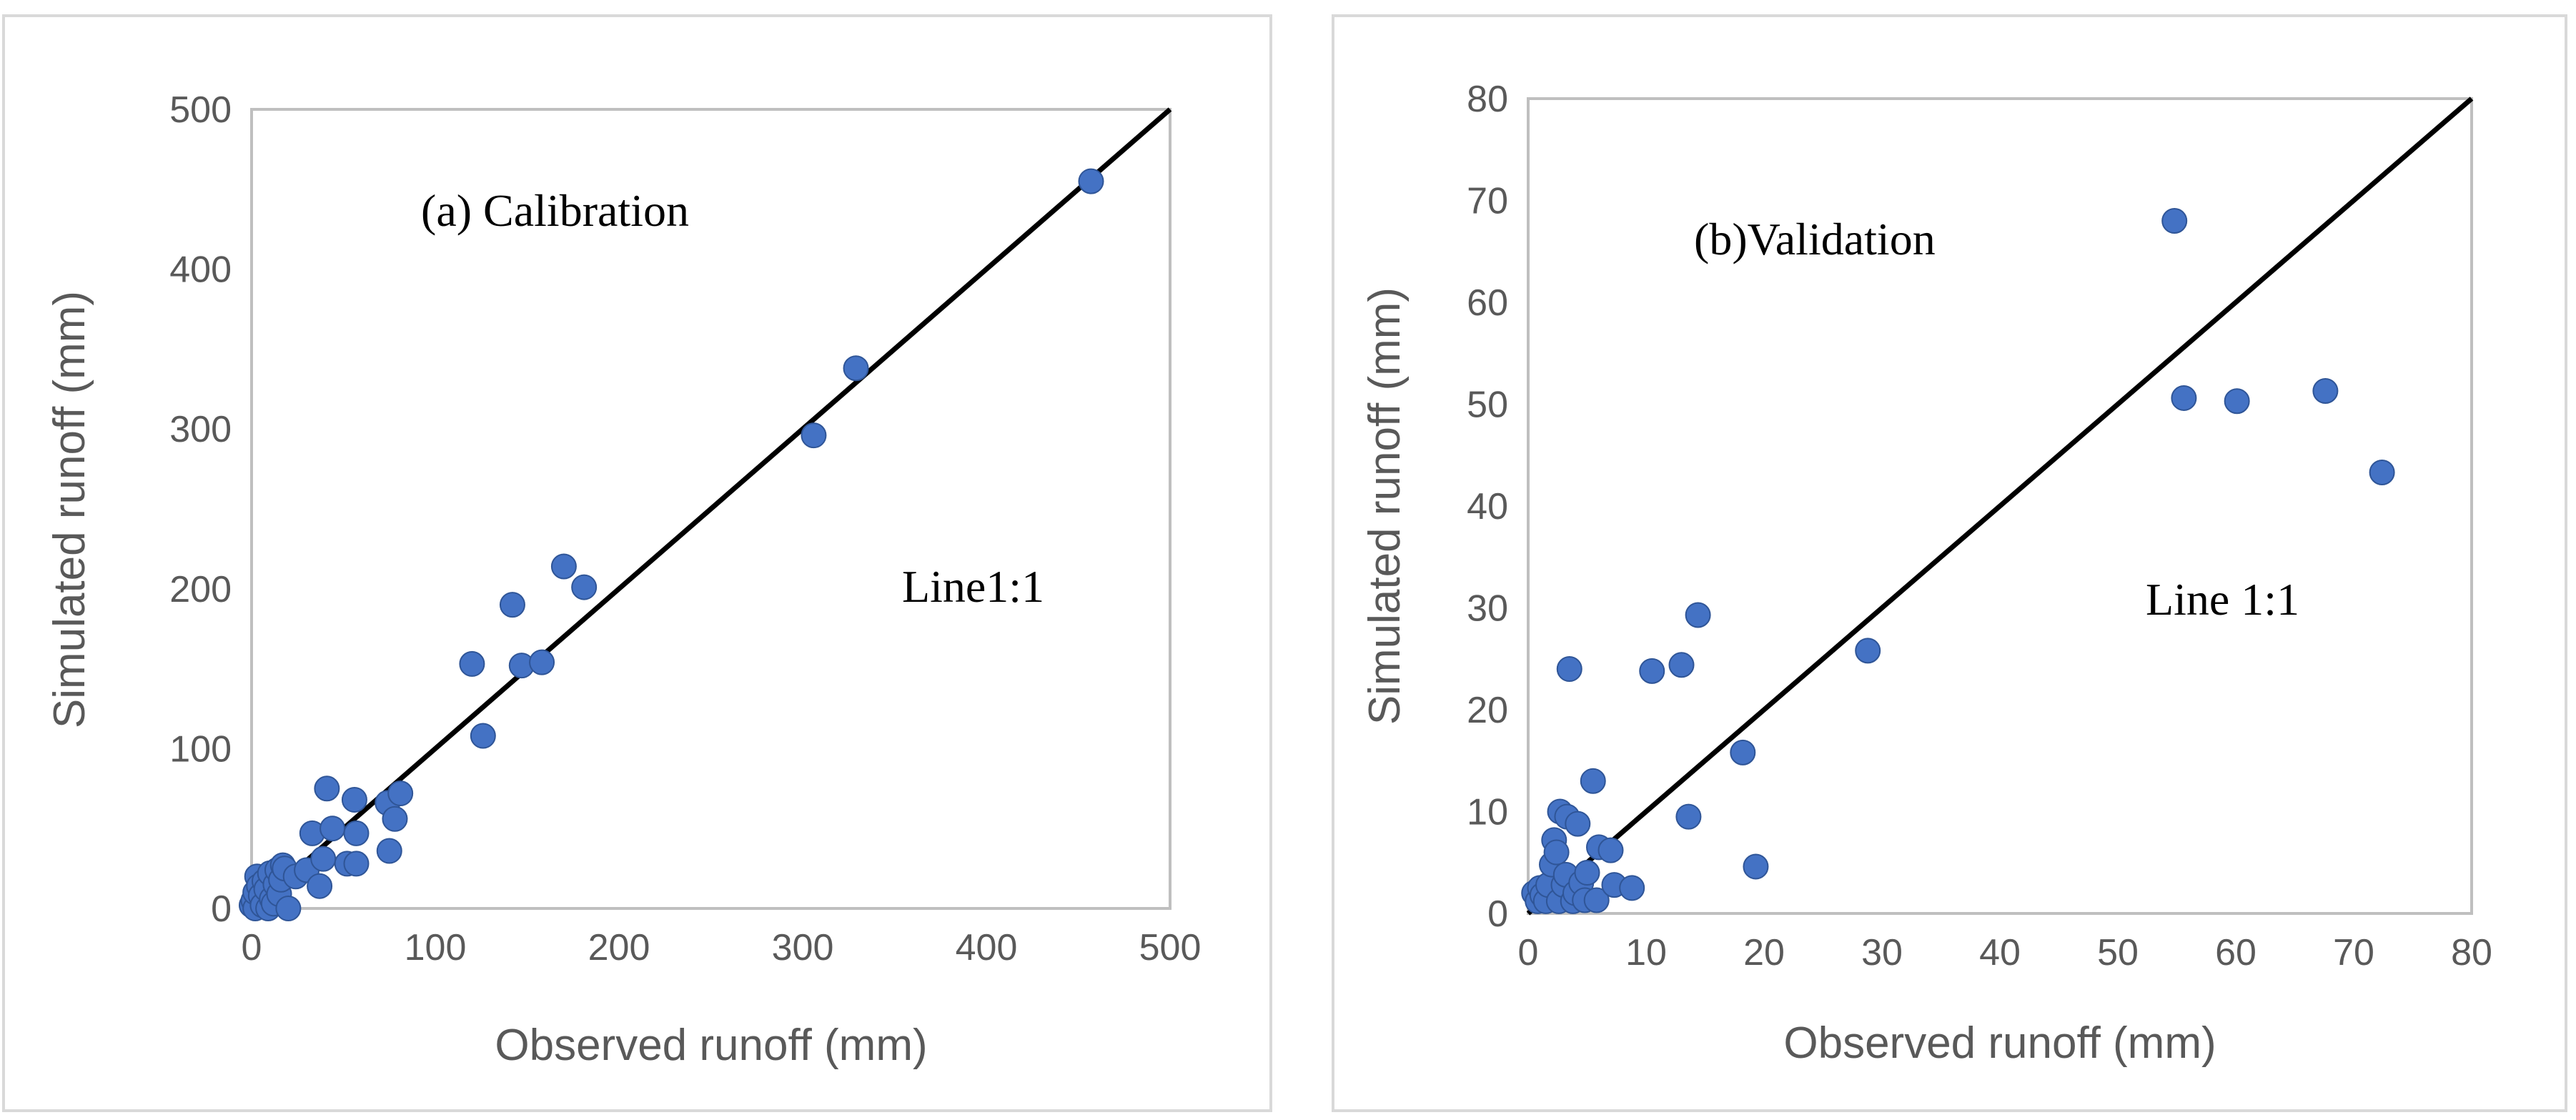 The image size is (2576, 1120). I want to click on x-tick-label: 500, so click(1170, 947).